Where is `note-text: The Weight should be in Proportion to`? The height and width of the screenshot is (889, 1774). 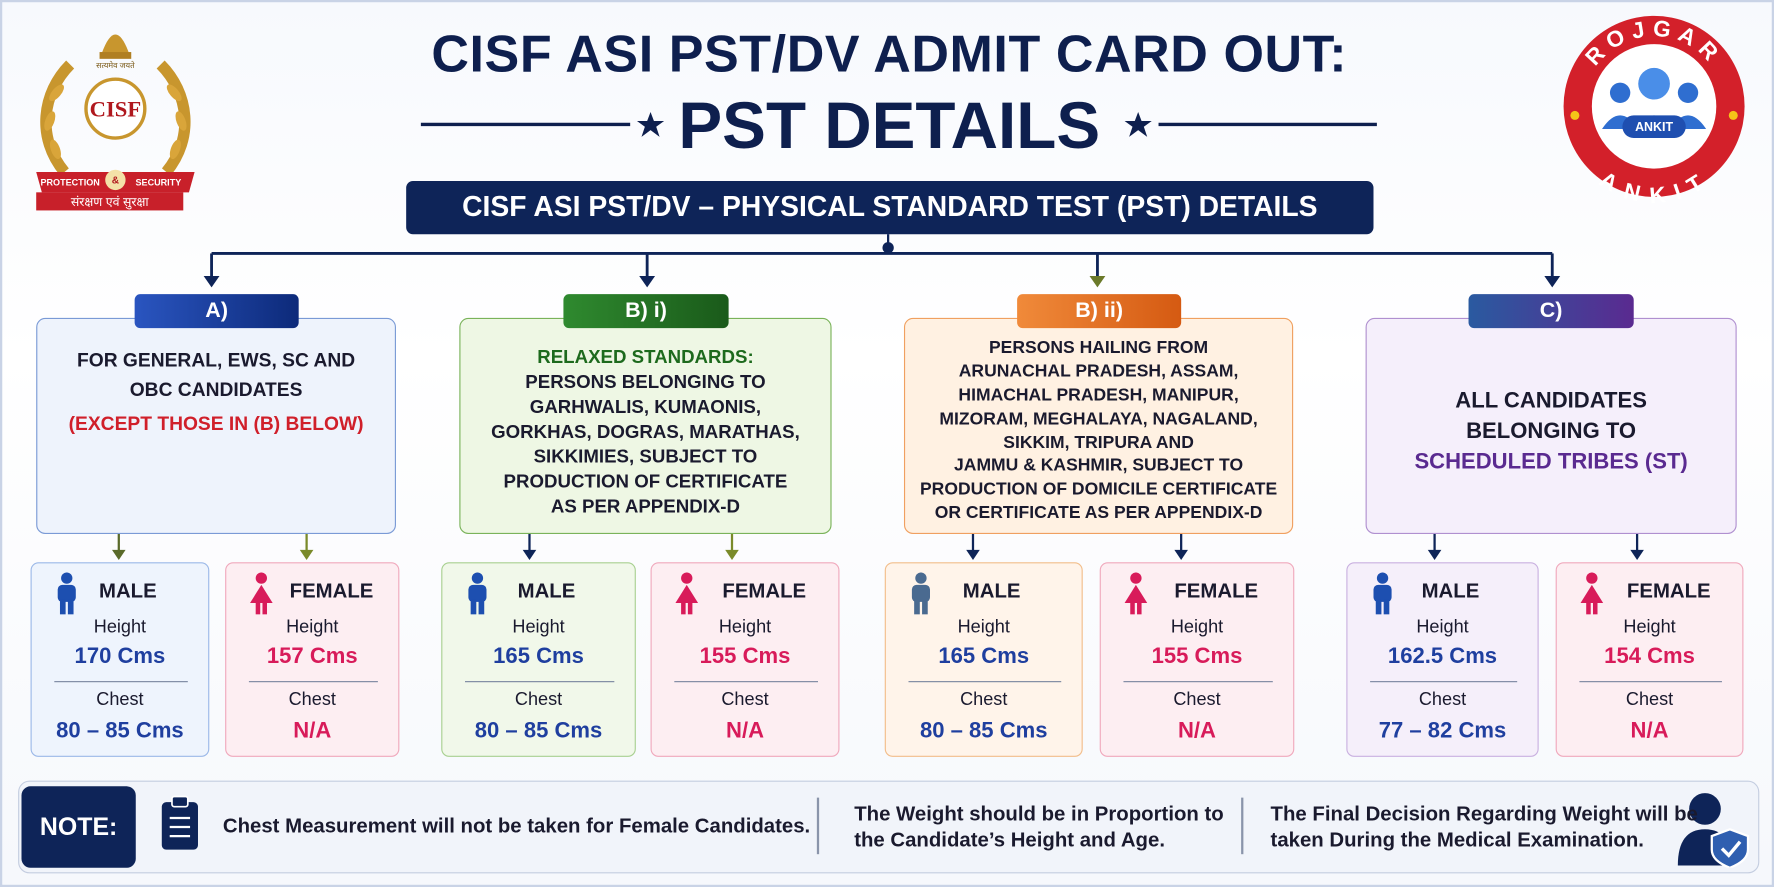
note-text: The Weight should be in Proportion to is located at coordinates (1039, 813).